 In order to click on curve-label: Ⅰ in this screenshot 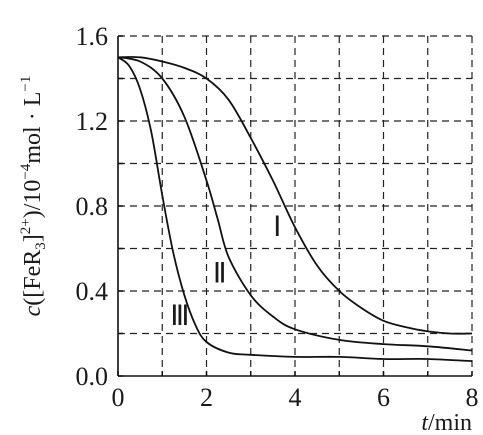, I will do `click(277, 227)`.